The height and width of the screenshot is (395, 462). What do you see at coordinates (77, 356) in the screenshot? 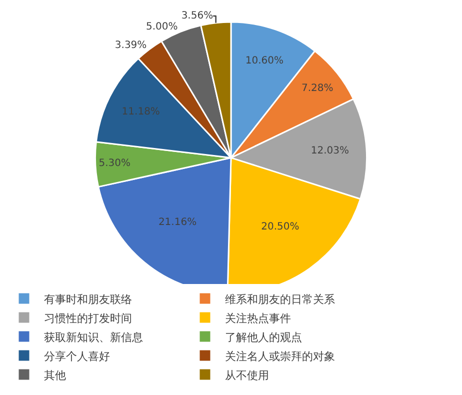
I see `legend-label: 分享个人喜好` at bounding box center [77, 356].